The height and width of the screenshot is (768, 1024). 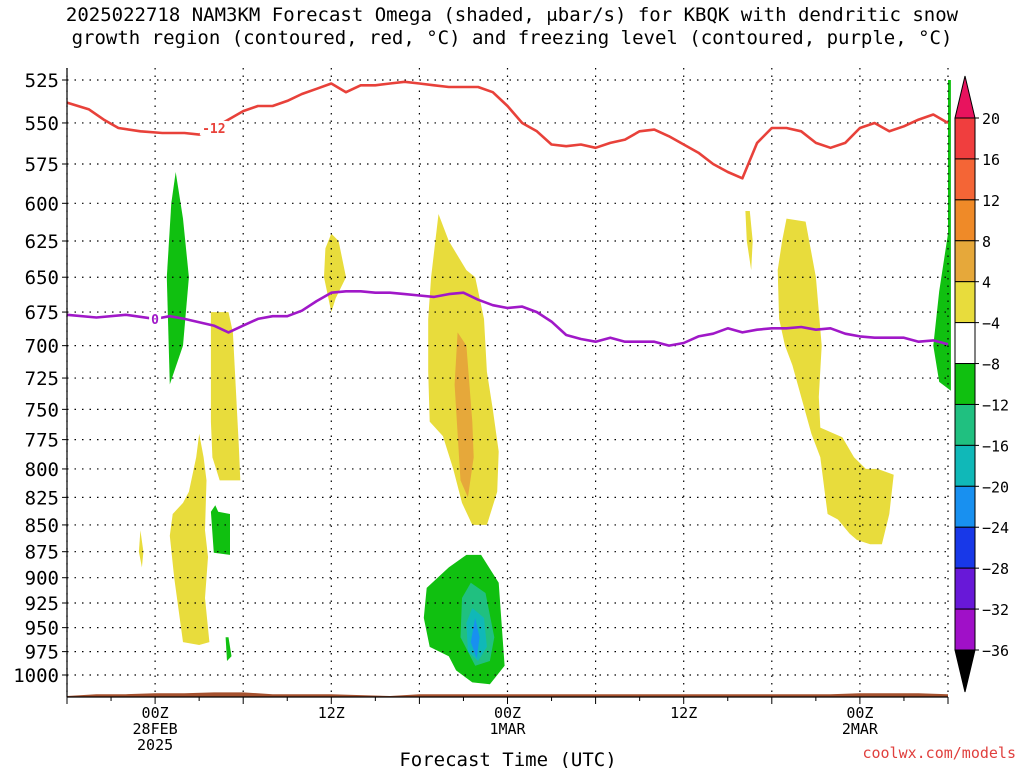 What do you see at coordinates (965, 671) in the screenshot?
I see `colorbar-bottom-arrow` at bounding box center [965, 671].